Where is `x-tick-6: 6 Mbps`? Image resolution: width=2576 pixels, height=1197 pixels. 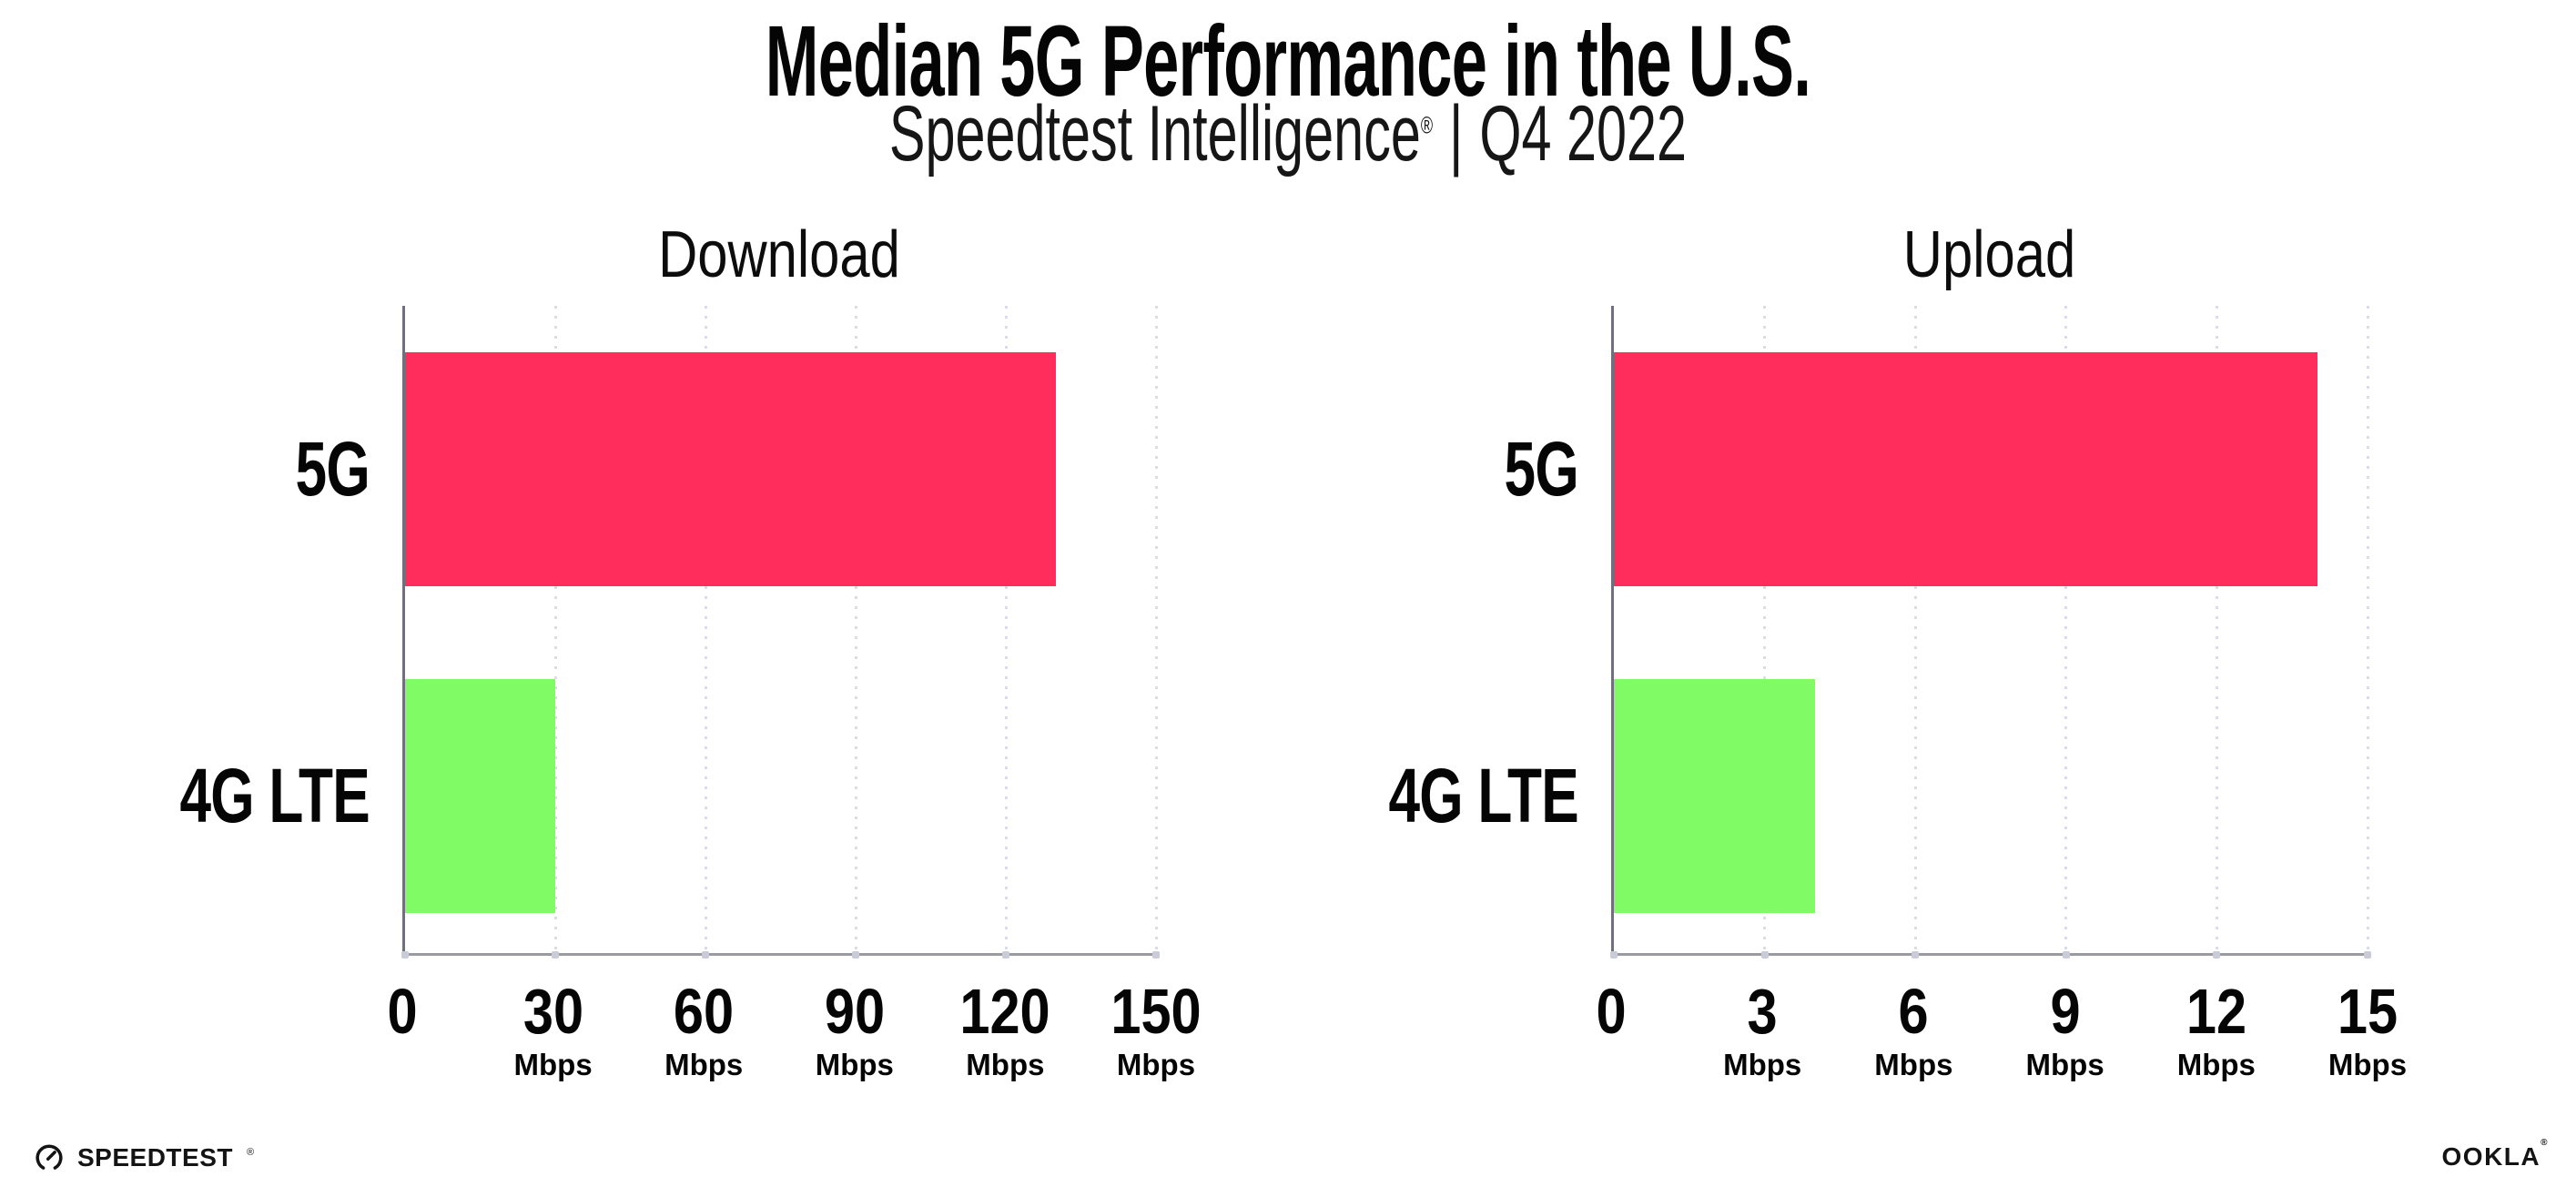
x-tick-6: 6 Mbps is located at coordinates (1913, 1030).